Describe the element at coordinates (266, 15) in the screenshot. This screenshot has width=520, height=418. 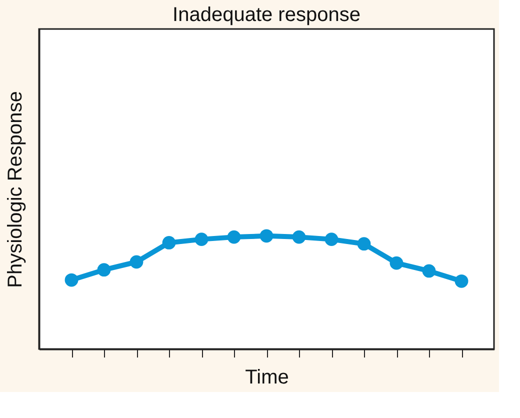
I see `chart-title: Inadequate response` at that location.